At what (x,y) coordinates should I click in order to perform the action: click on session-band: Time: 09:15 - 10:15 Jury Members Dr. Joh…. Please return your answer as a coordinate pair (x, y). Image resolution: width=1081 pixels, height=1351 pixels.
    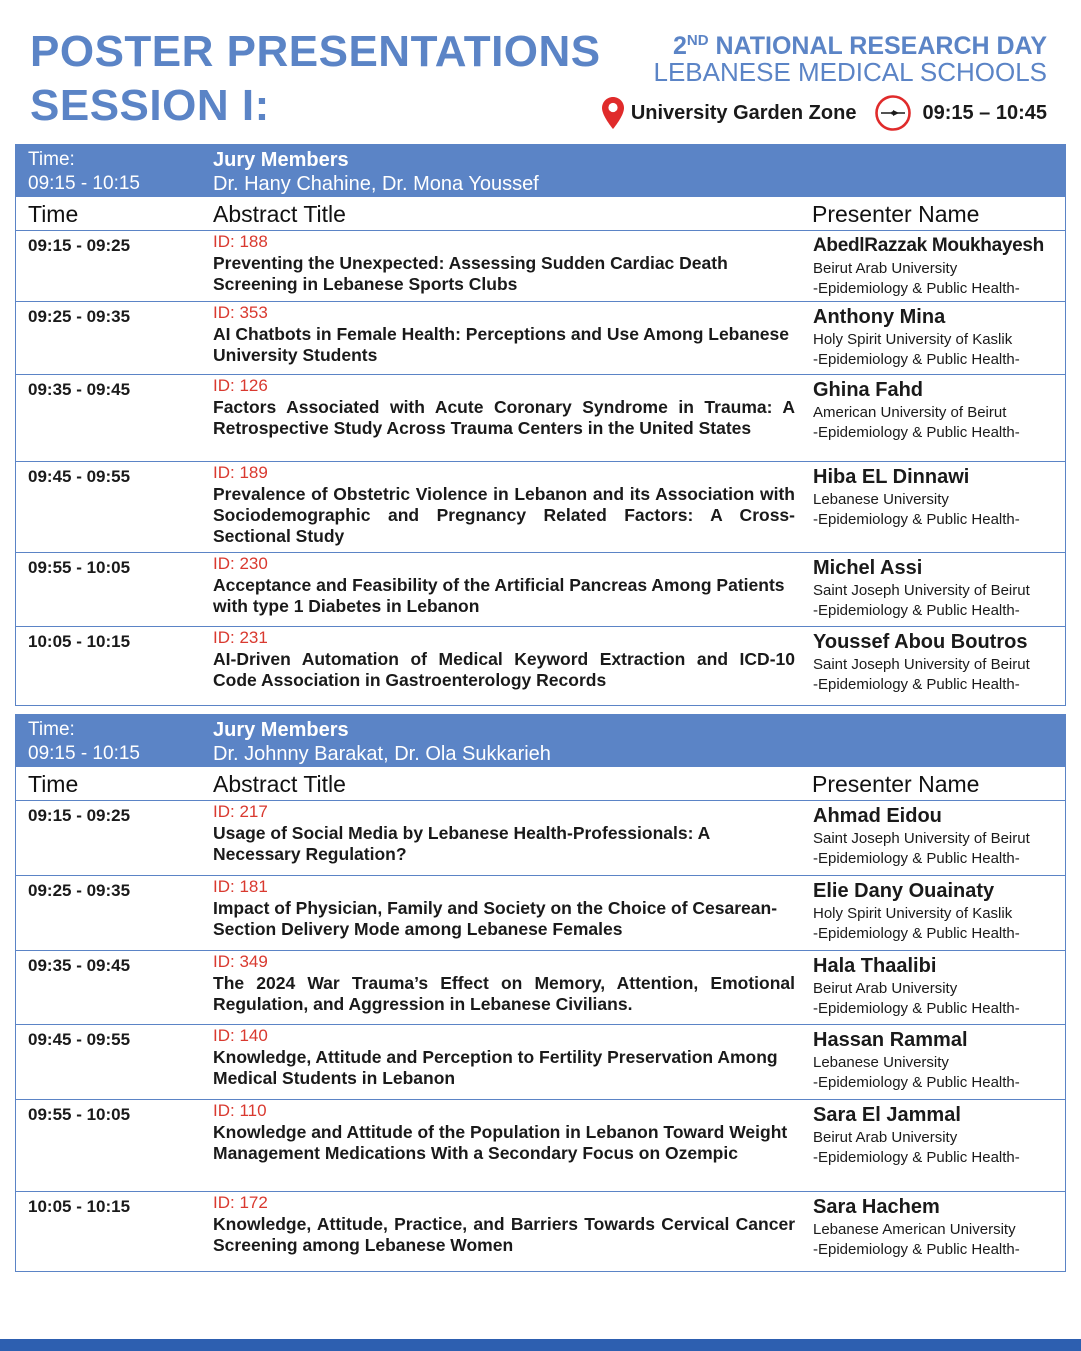
    Looking at the image, I should click on (540, 741).